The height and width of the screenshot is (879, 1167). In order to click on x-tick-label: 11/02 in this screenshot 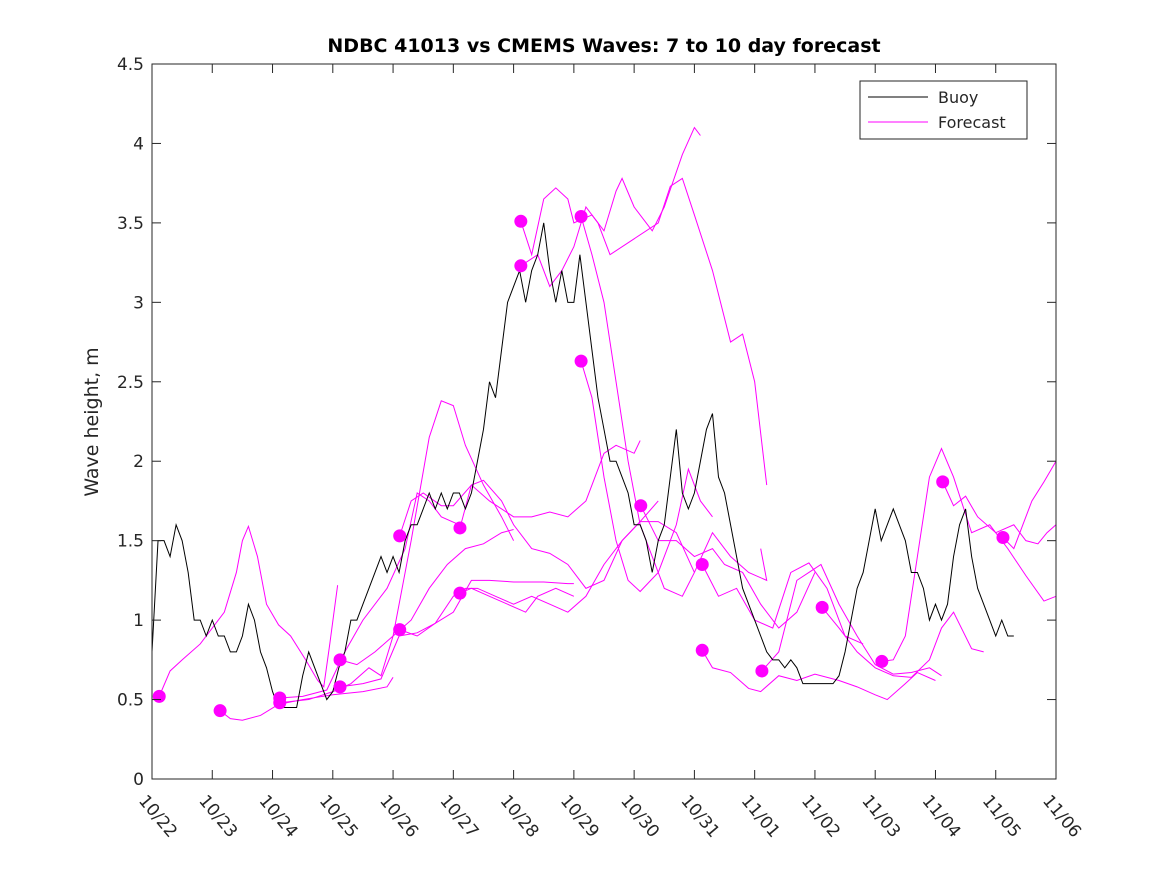, I will do `click(820, 816)`.